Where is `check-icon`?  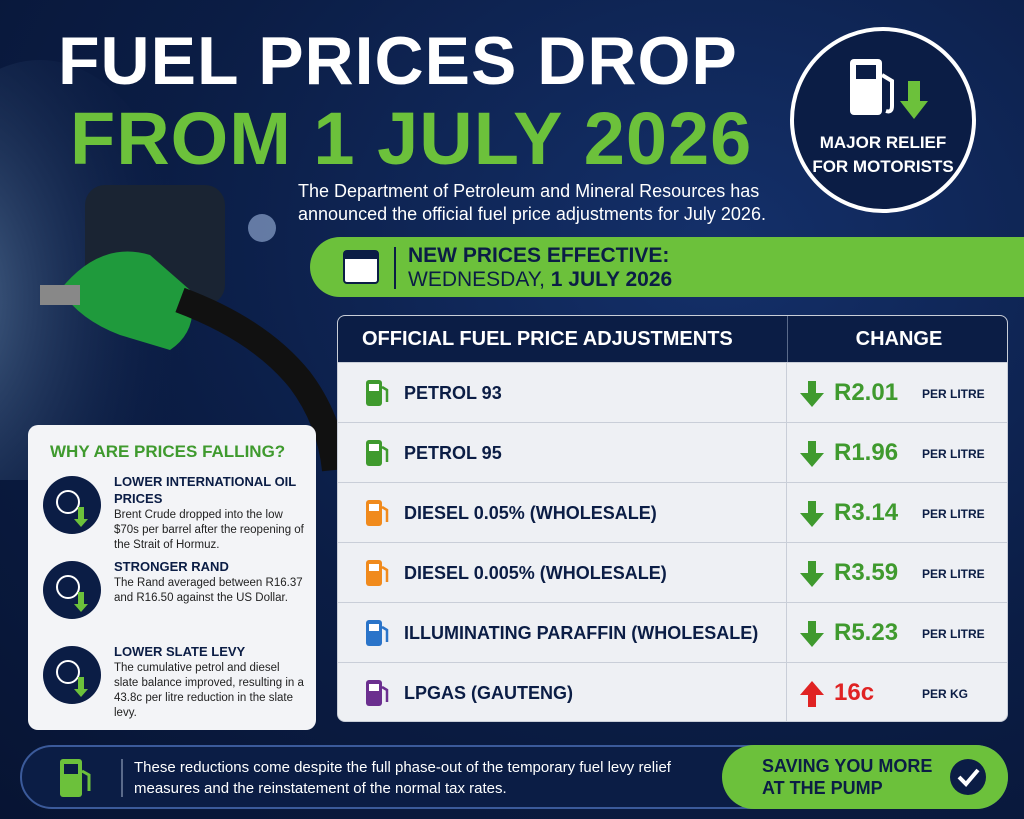 check-icon is located at coordinates (968, 777).